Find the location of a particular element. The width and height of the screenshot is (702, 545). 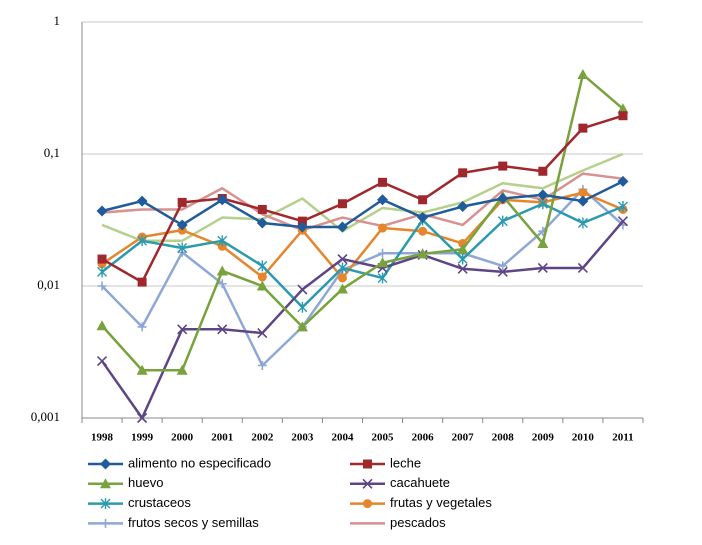

x-tick-label: 2003 is located at coordinates (302, 438).